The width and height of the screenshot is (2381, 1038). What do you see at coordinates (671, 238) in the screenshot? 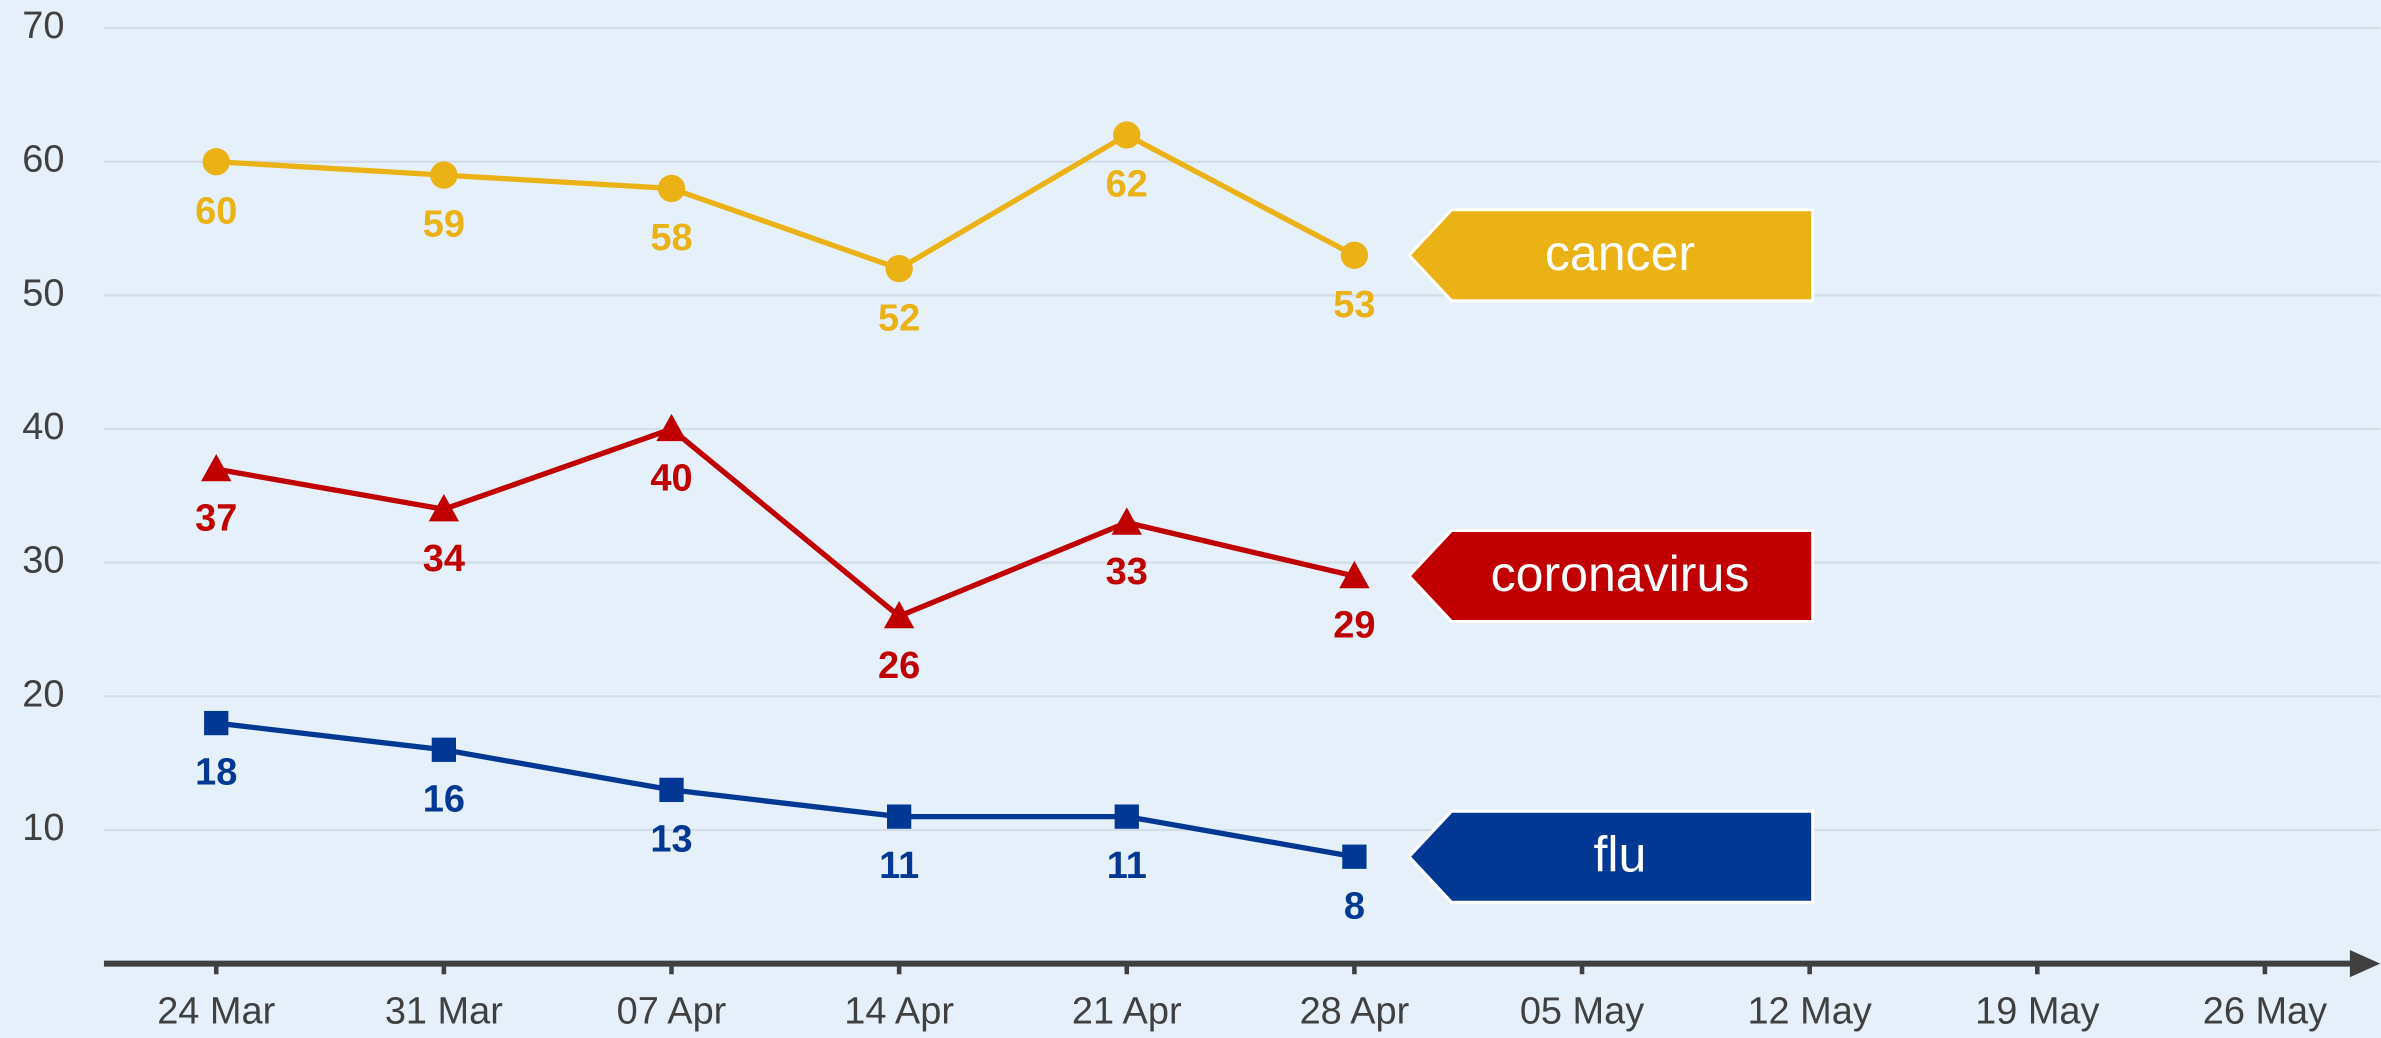
I see `data-label: 58` at bounding box center [671, 238].